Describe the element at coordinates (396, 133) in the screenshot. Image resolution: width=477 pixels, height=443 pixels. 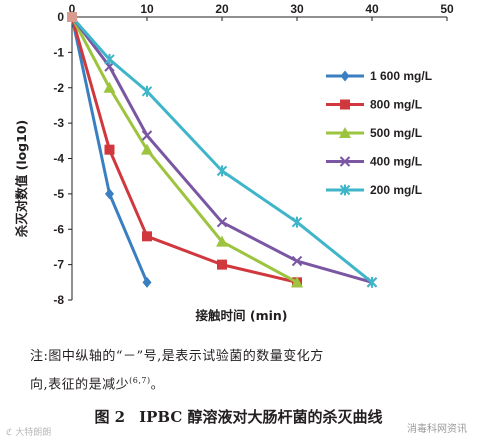
I see `legend-label: 500 mg/L` at that location.